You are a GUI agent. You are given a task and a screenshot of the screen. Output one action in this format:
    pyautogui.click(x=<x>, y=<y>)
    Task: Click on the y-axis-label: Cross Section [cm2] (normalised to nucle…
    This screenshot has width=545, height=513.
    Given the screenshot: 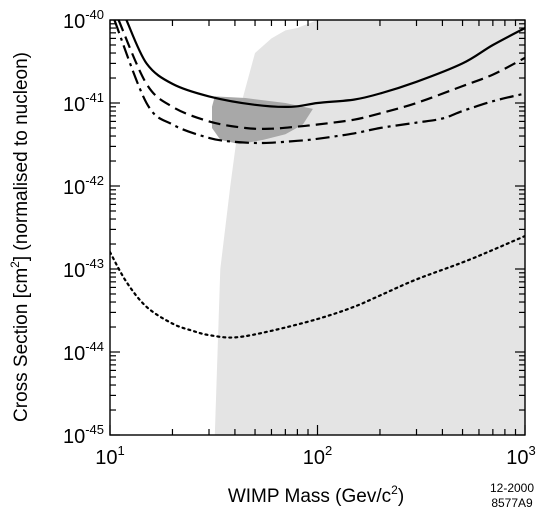 What is the action you would take?
    pyautogui.click(x=20, y=237)
    